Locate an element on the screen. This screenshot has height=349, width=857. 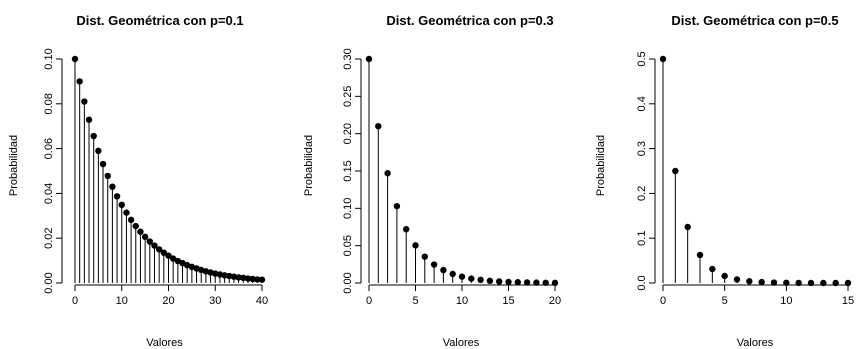
y-tick-label: 0.02 is located at coordinates (49, 237).